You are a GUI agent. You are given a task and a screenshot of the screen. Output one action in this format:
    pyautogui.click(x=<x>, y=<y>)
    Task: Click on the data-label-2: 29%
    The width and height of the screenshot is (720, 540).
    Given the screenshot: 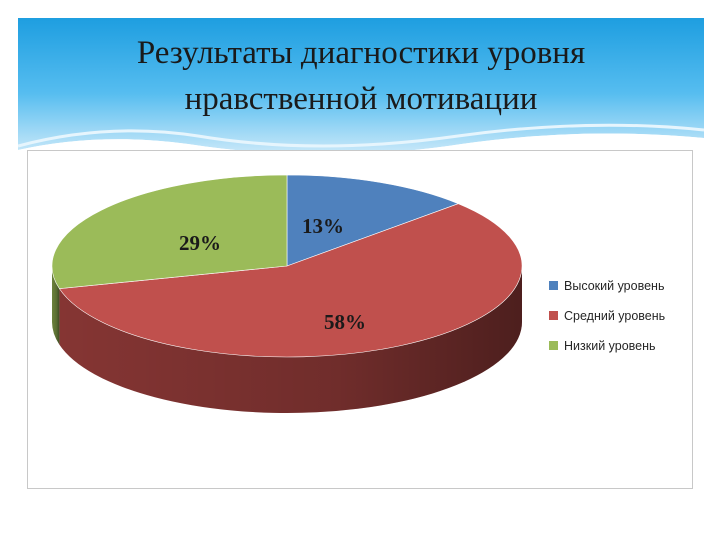 What is the action you would take?
    pyautogui.click(x=200, y=243)
    